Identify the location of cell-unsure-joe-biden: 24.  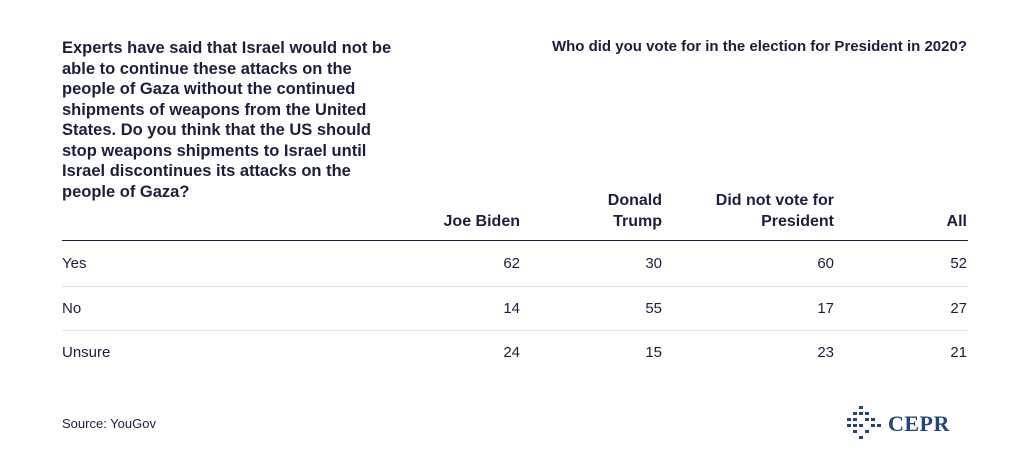
(511, 352).